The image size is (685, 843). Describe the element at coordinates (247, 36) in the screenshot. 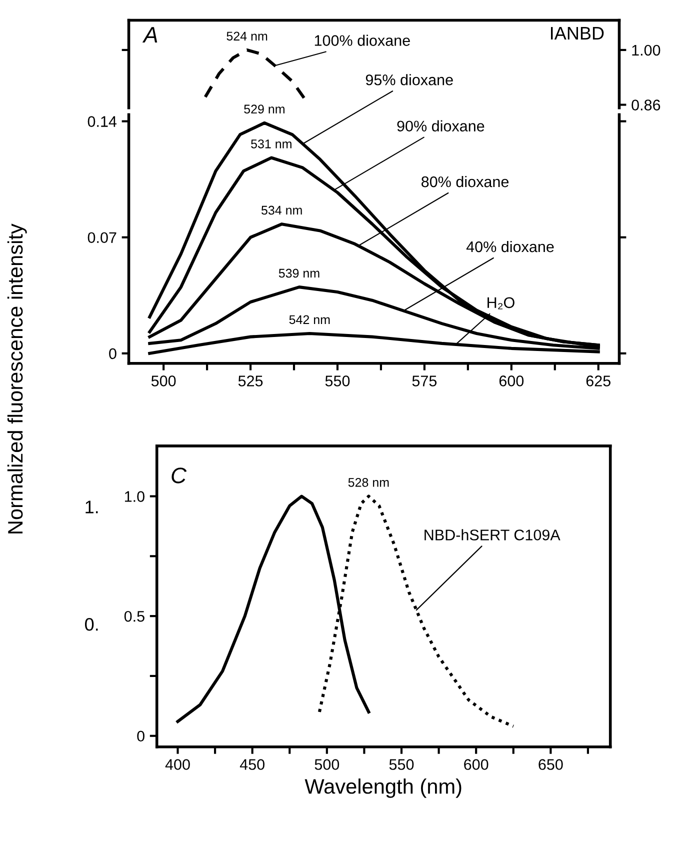

I see `annotation: 524 nm` at that location.